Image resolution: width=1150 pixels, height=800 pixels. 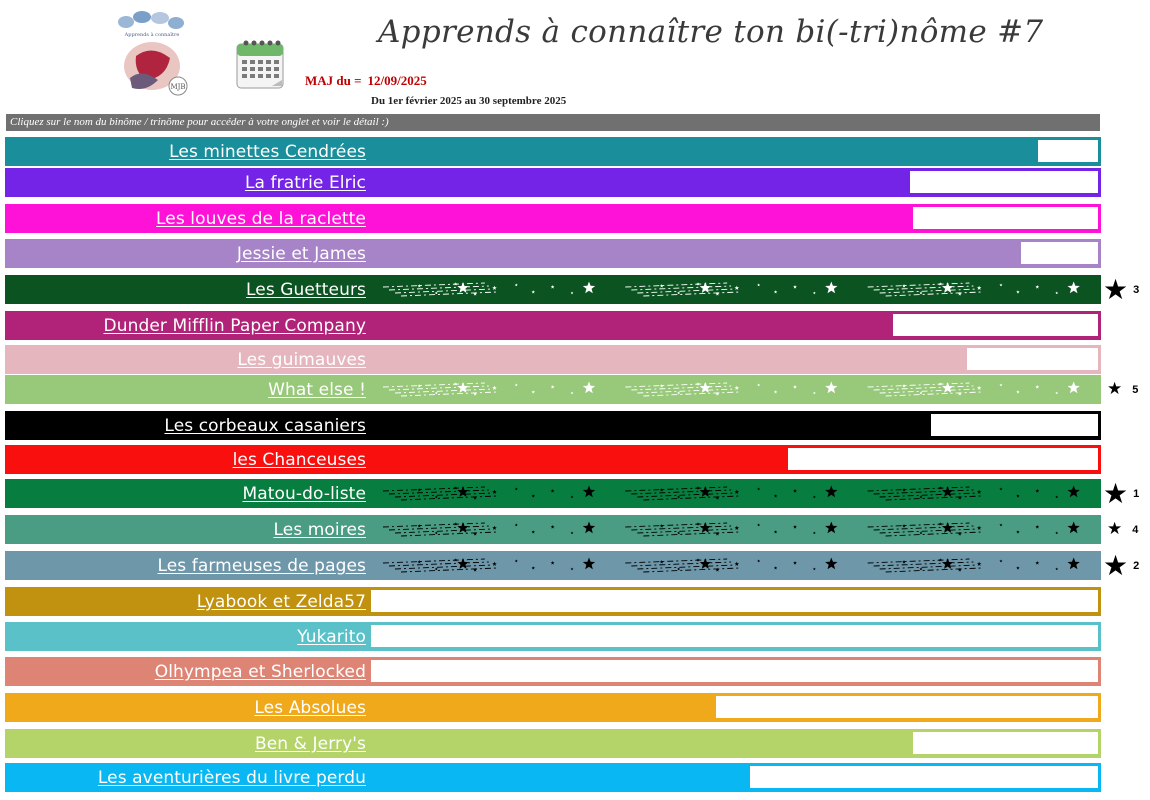 I want to click on team-name-link: Yukarito, so click(x=186, y=636).